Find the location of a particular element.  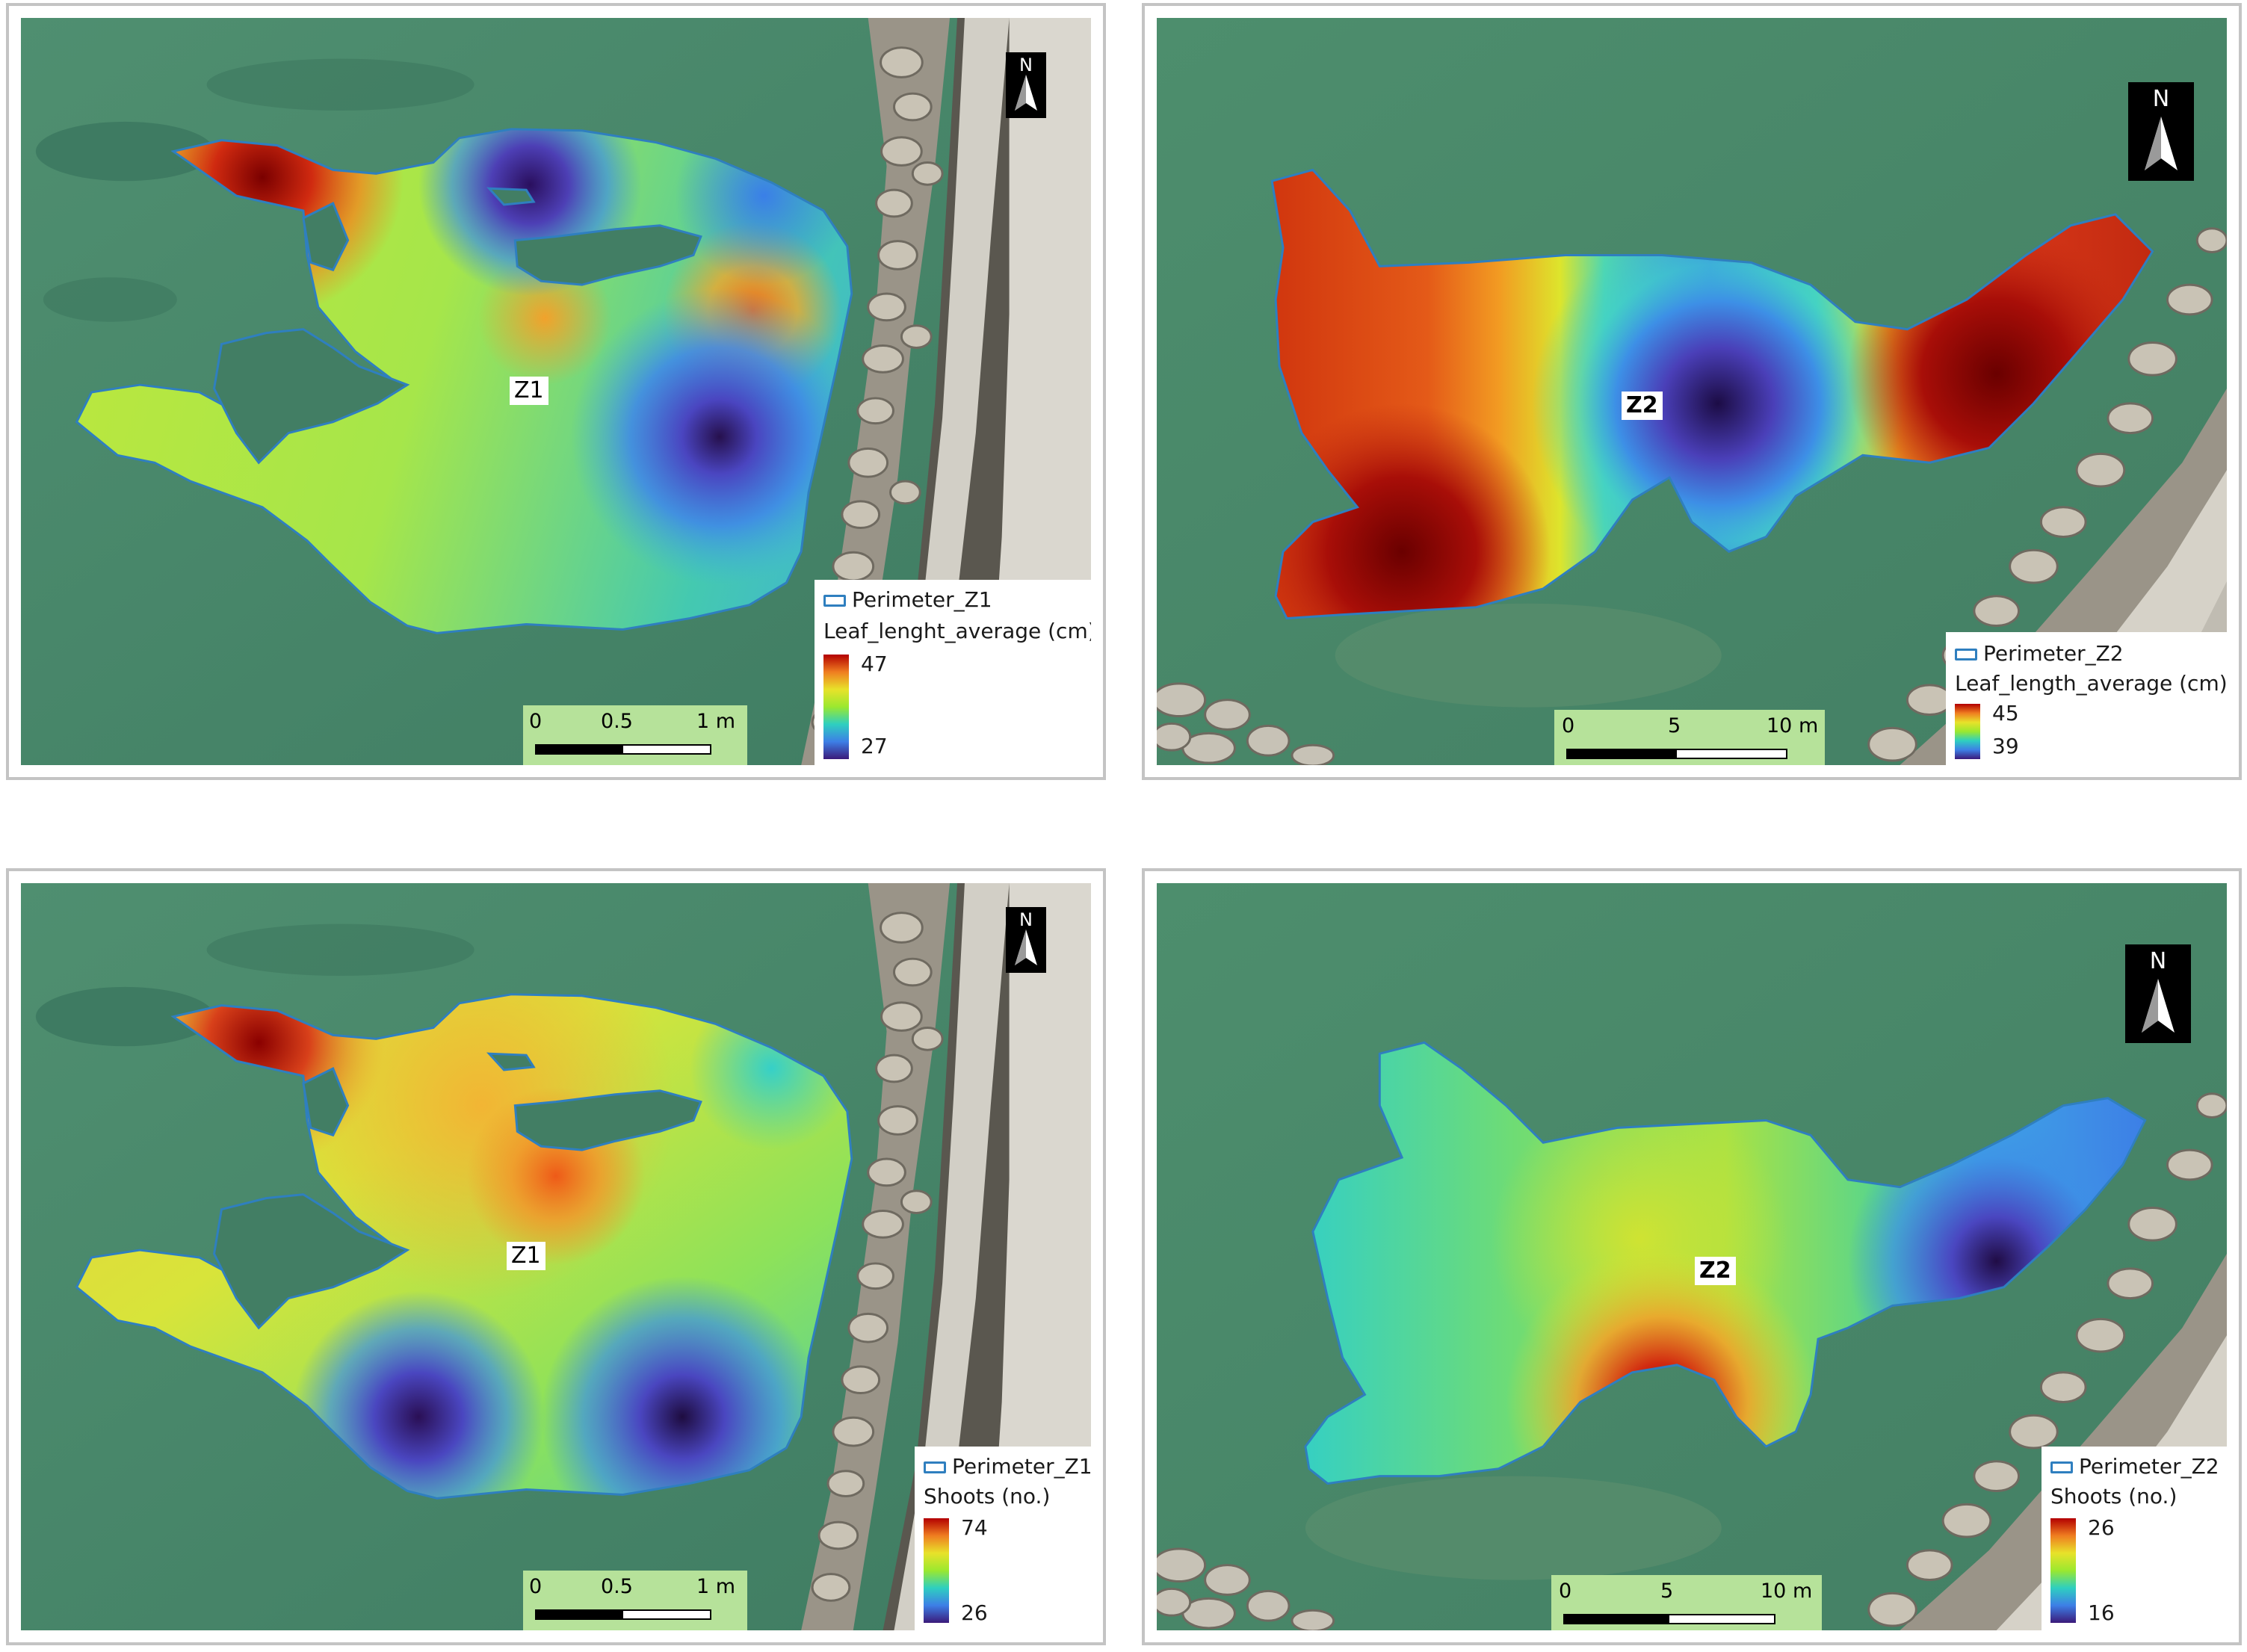

legend-variable-title: Leaf_lenght_average (cm) is located at coordinates (957, 631).